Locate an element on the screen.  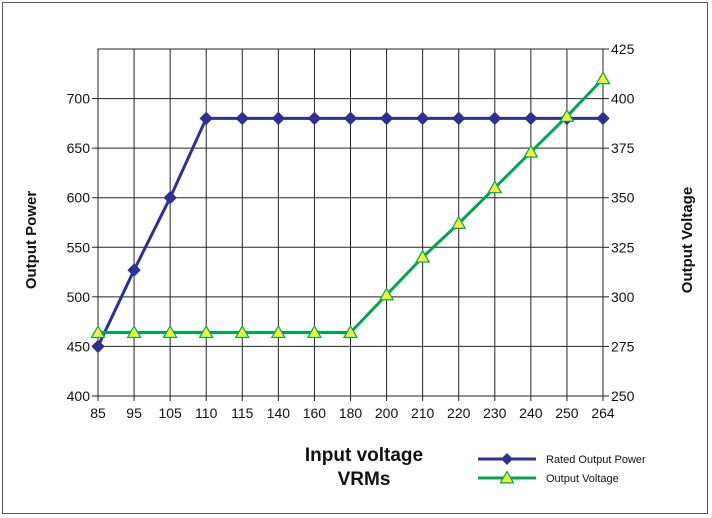
left-tick-label: 650 is located at coordinates (79, 148).